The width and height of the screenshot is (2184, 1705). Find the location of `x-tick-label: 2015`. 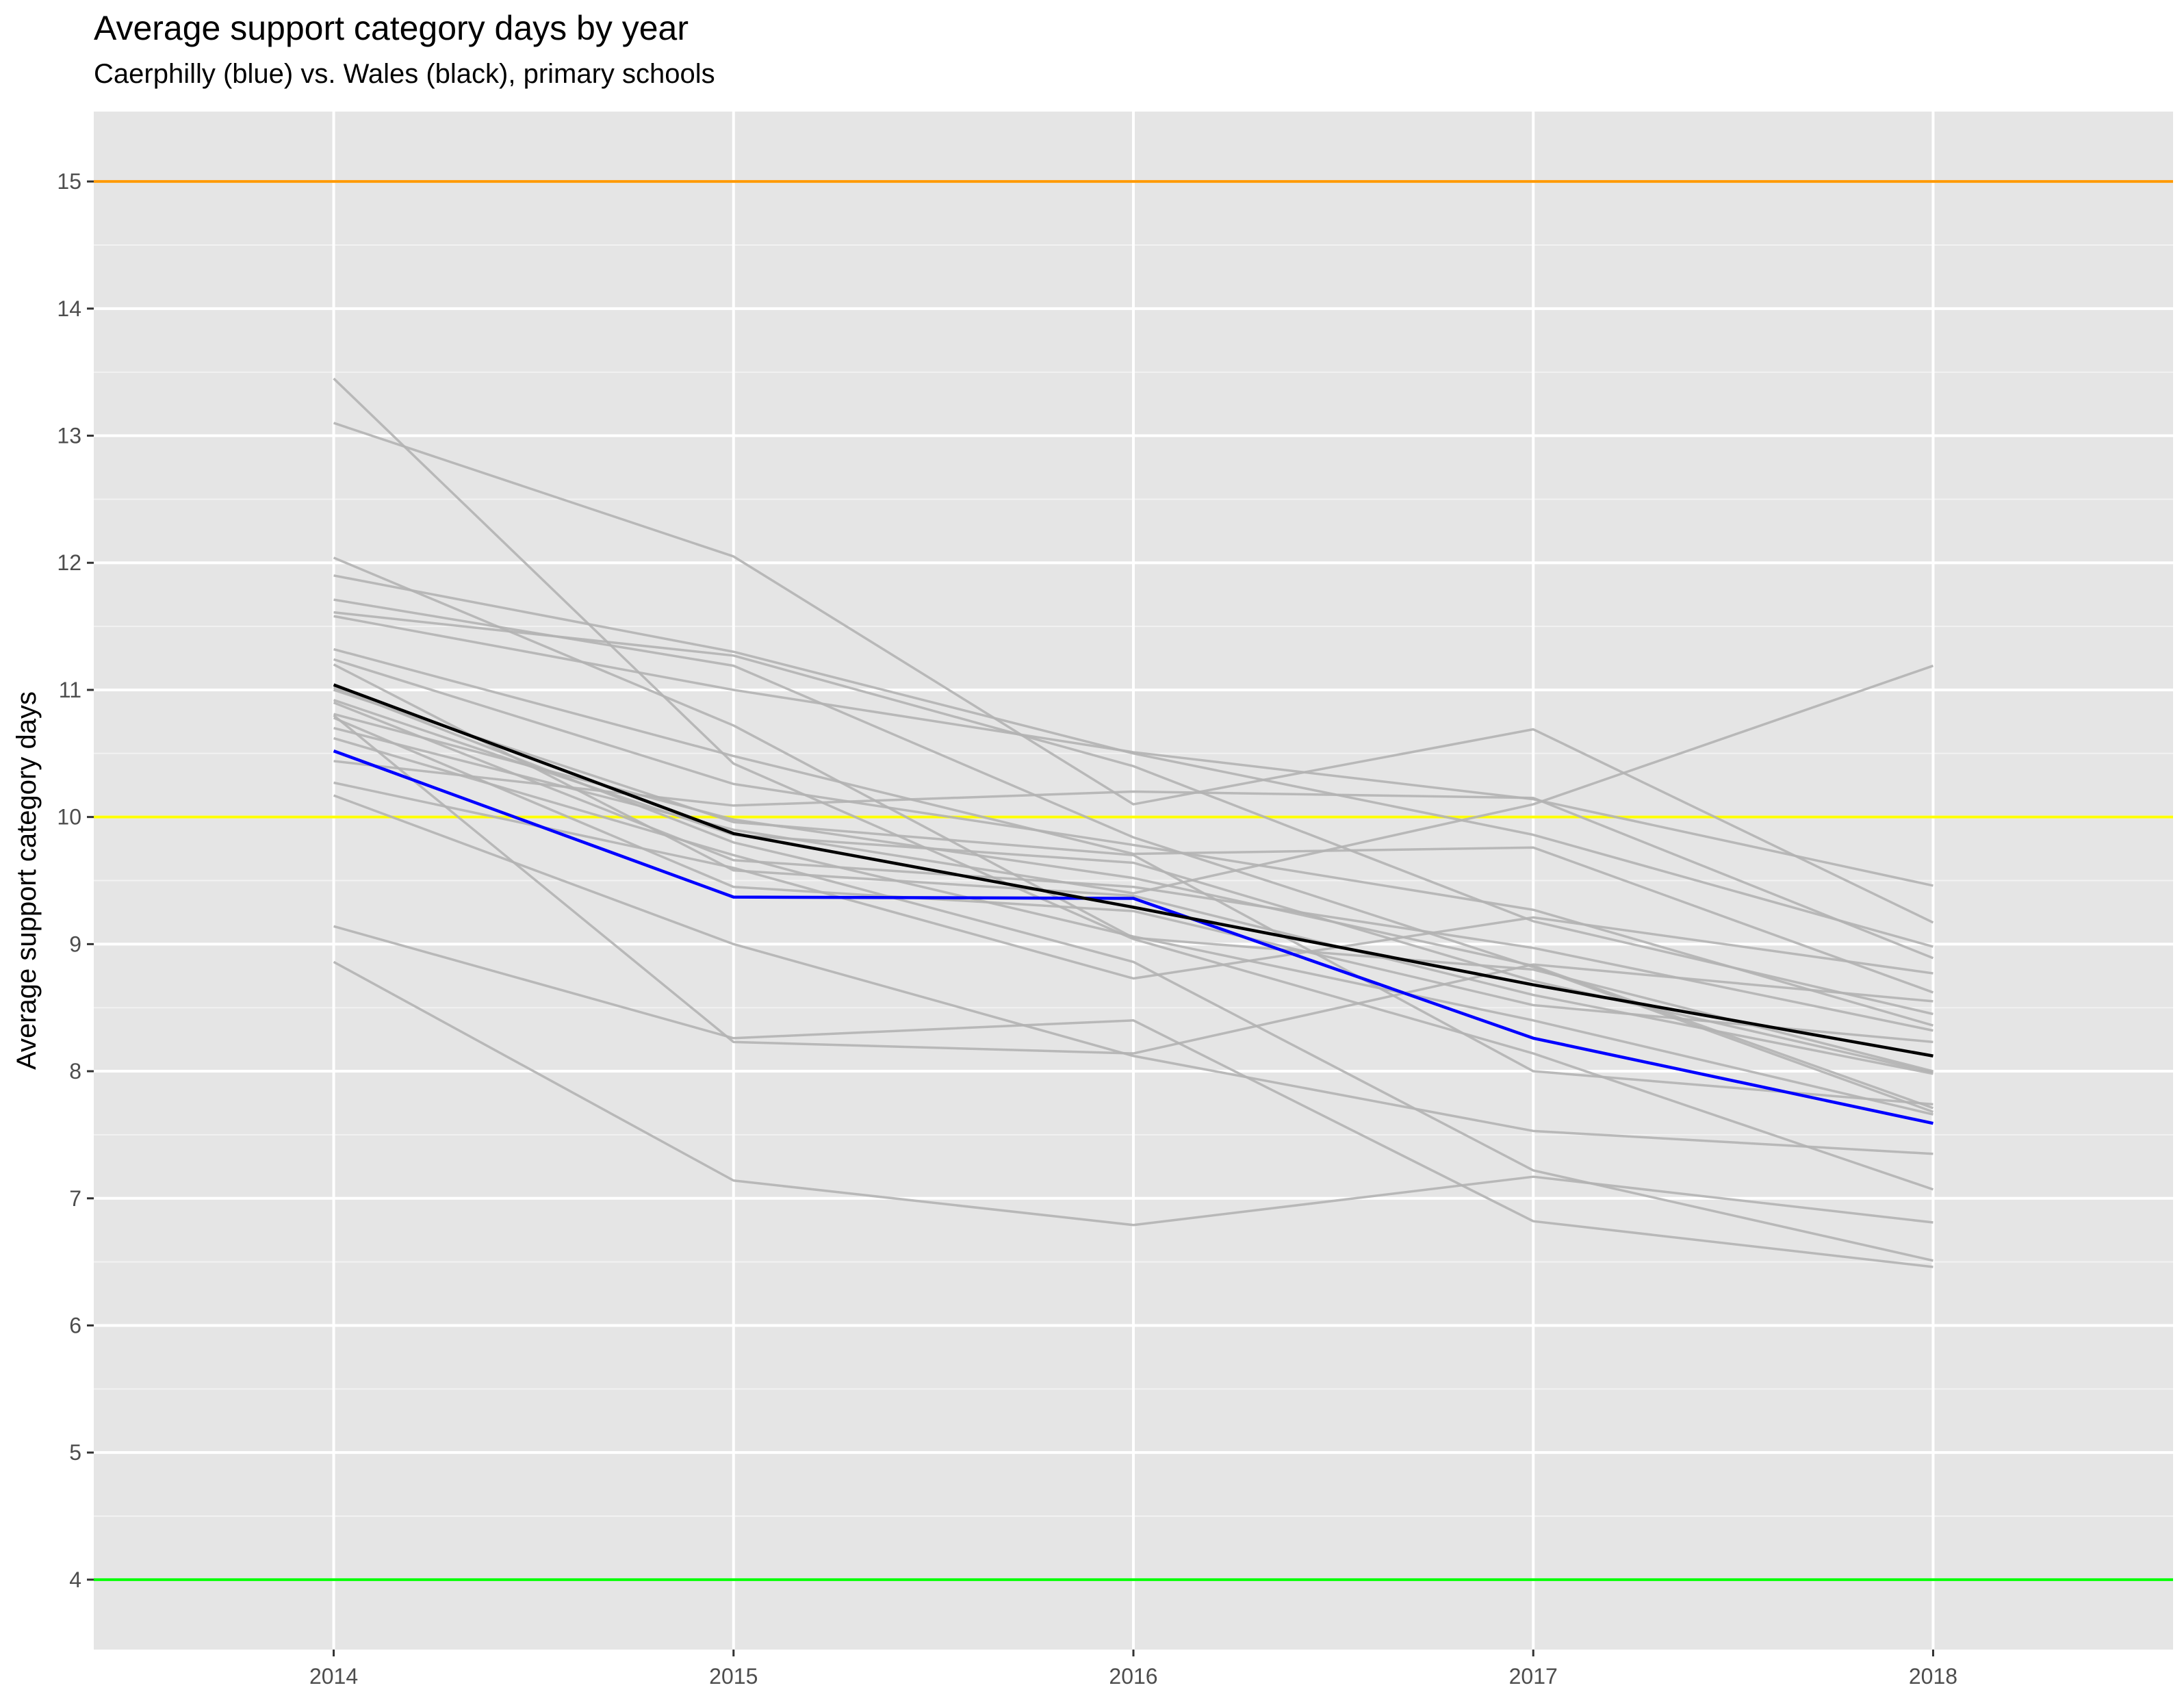

x-tick-label: 2015 is located at coordinates (733, 1676).